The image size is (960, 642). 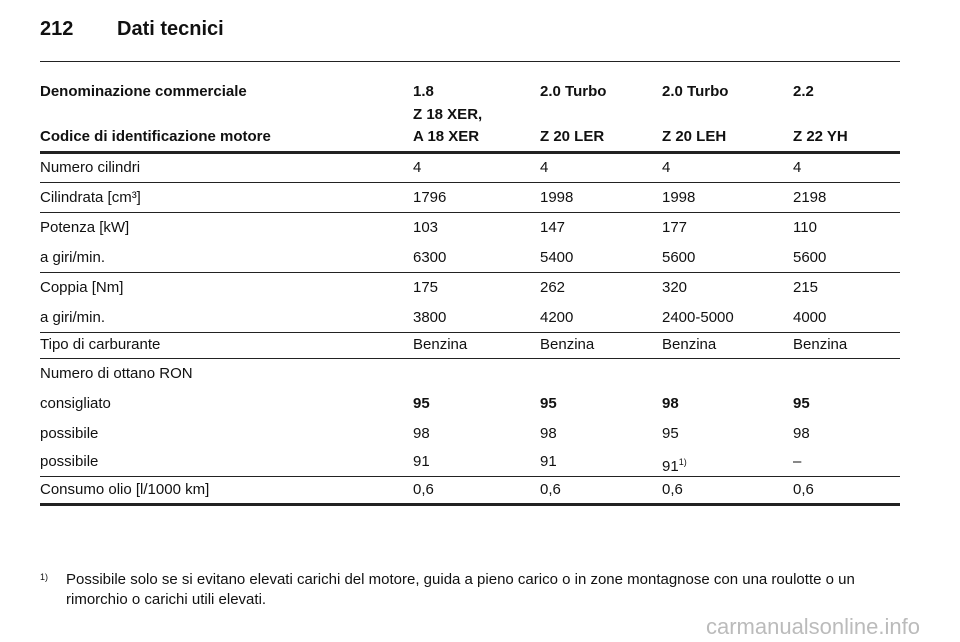 What do you see at coordinates (430, 317) in the screenshot?
I see `cell: 3800` at bounding box center [430, 317].